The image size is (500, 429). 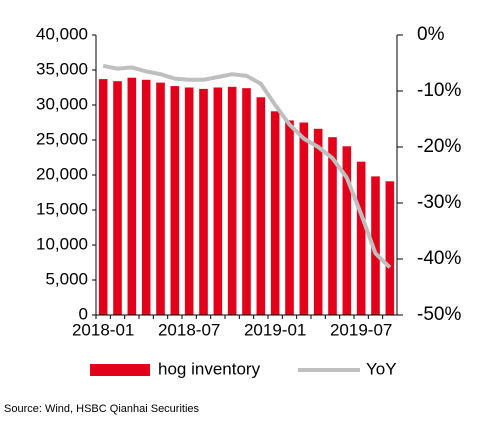 I want to click on y-tick-label: 30,000, so click(x=62, y=103).